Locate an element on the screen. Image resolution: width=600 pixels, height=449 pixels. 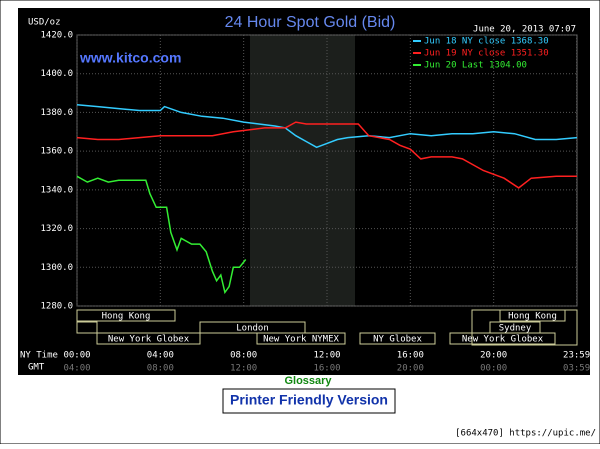
session-label: London is located at coordinates (252, 329).